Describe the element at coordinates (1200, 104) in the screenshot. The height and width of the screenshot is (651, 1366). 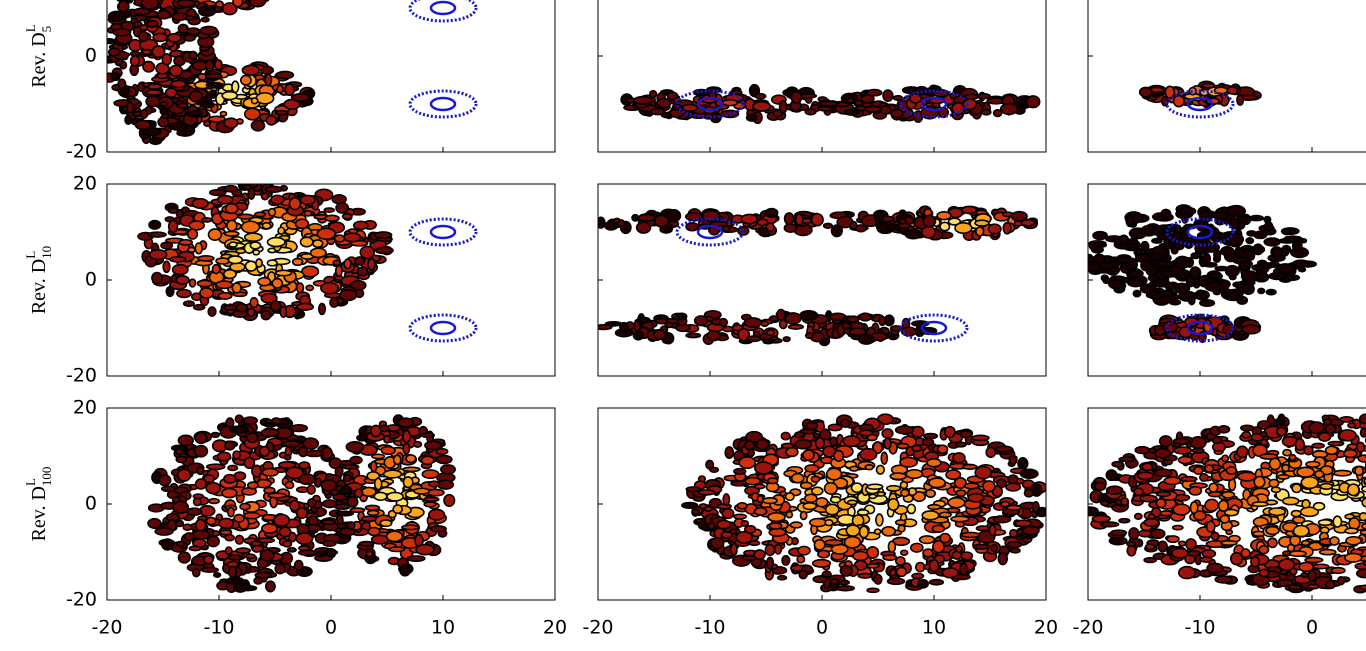
I see `ellipse-inner` at that location.